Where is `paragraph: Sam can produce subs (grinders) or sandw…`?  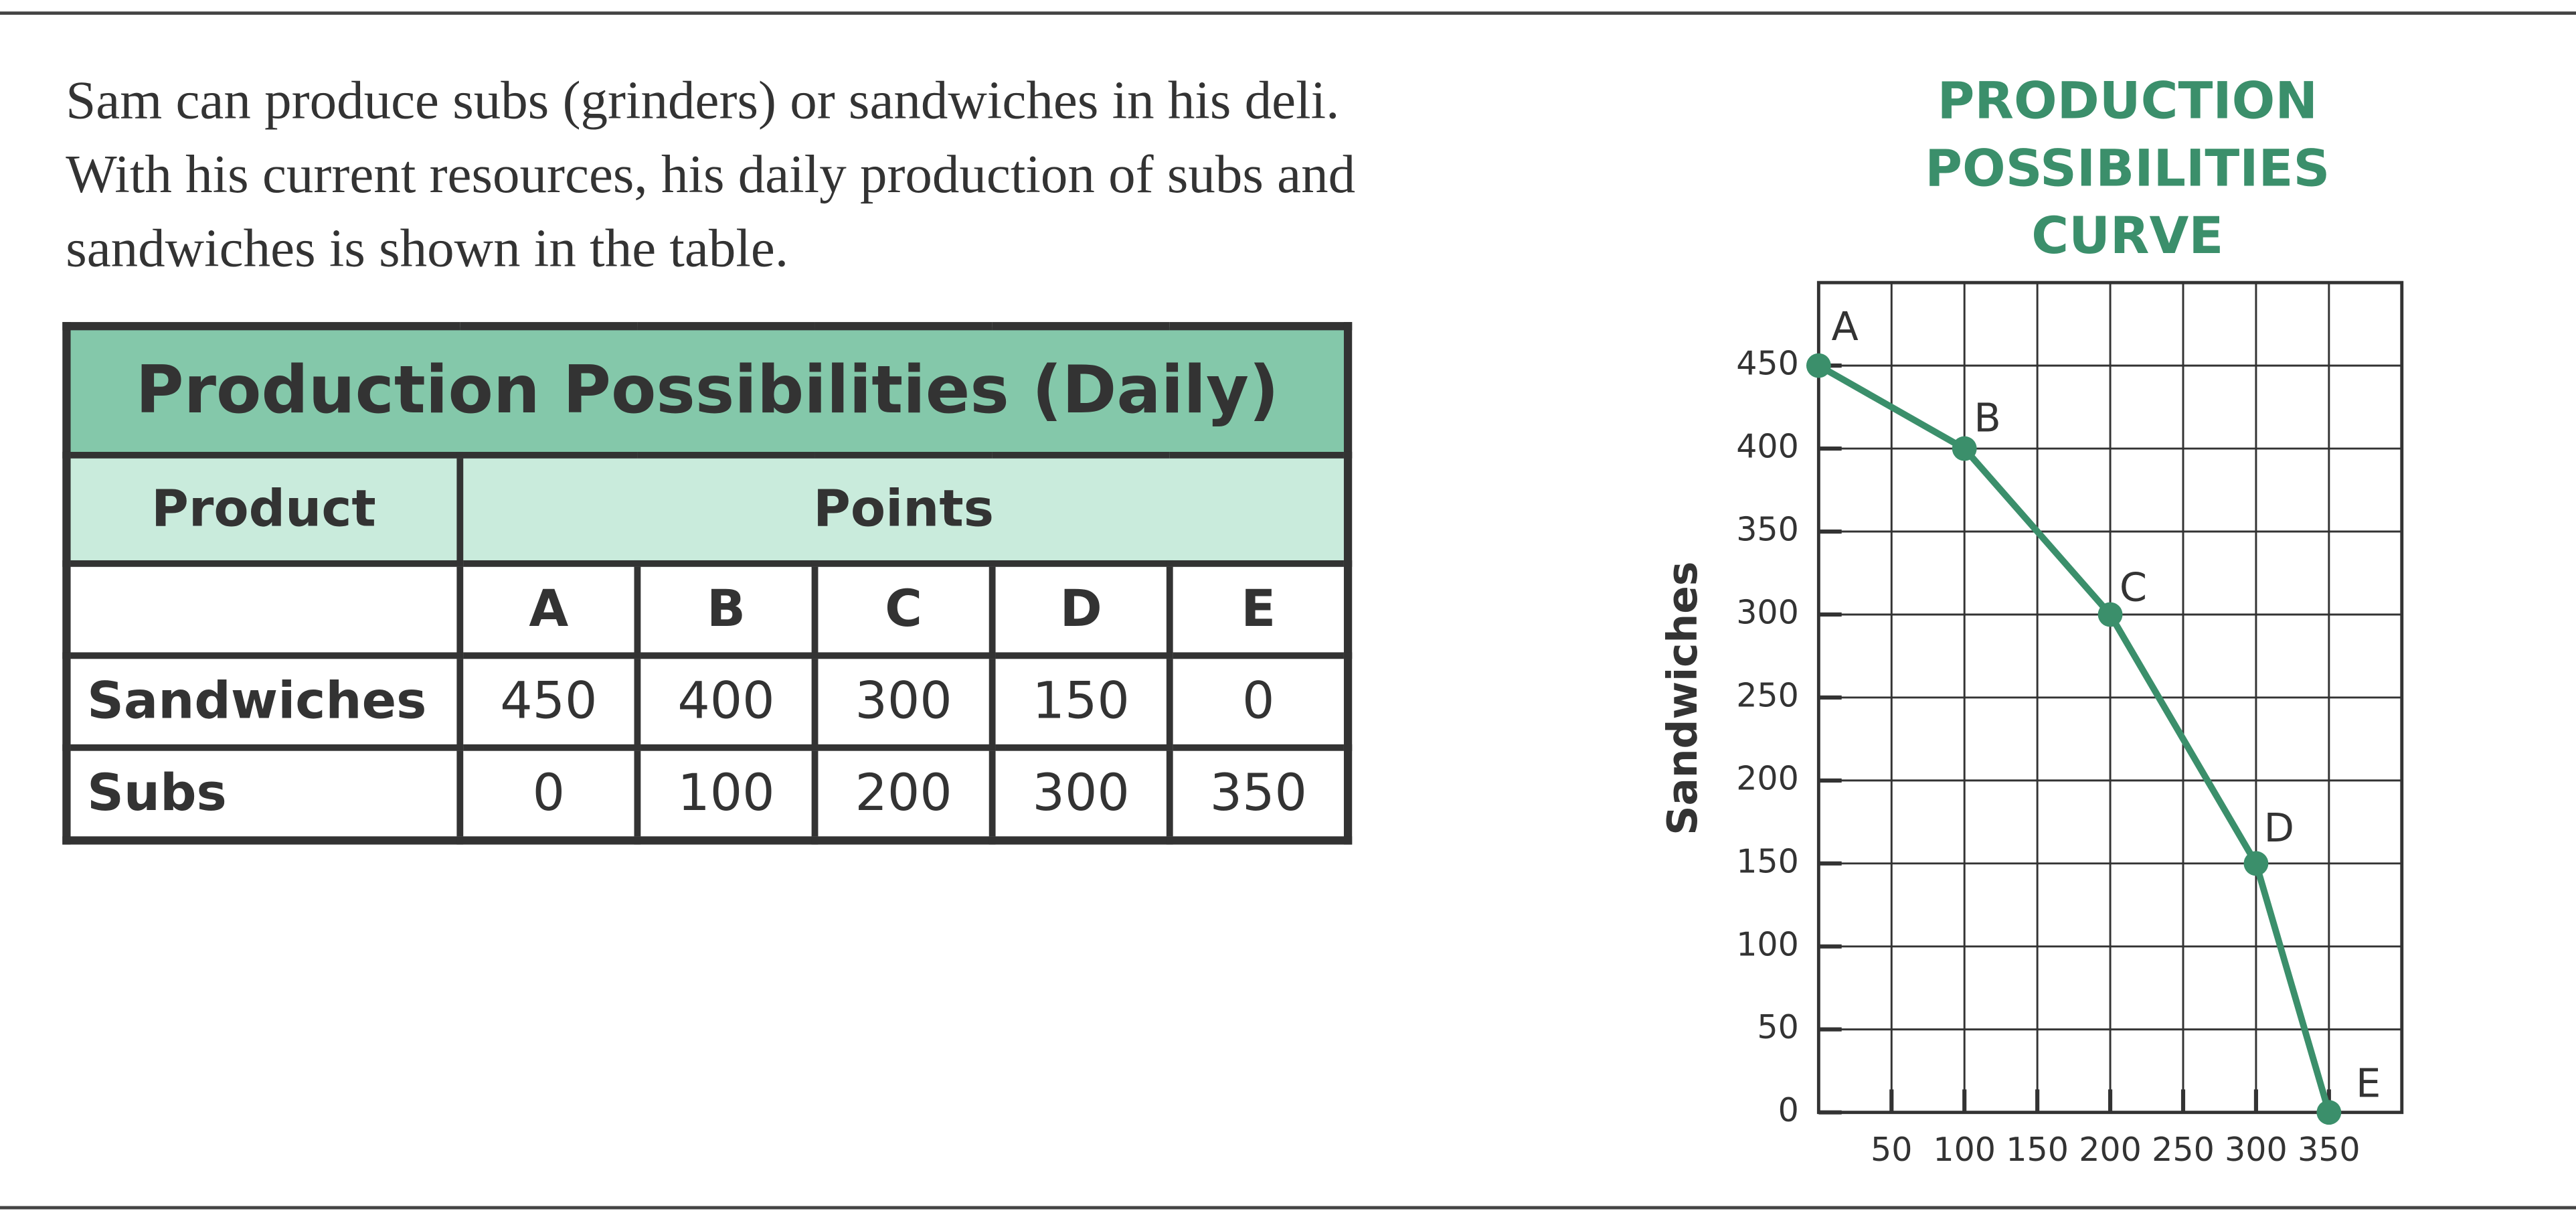 paragraph: Sam can produce subs (grinders) or sandw… is located at coordinates (711, 176).